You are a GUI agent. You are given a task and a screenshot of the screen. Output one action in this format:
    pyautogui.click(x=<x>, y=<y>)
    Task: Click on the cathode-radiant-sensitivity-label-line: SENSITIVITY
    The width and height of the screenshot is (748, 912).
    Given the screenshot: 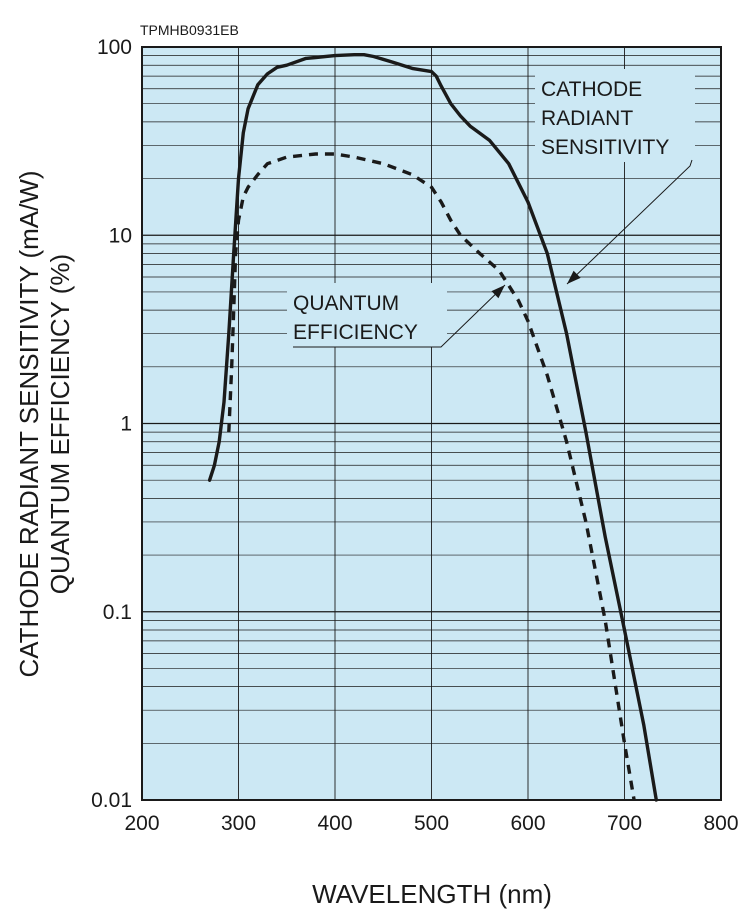 What is the action you would take?
    pyautogui.click(x=605, y=147)
    